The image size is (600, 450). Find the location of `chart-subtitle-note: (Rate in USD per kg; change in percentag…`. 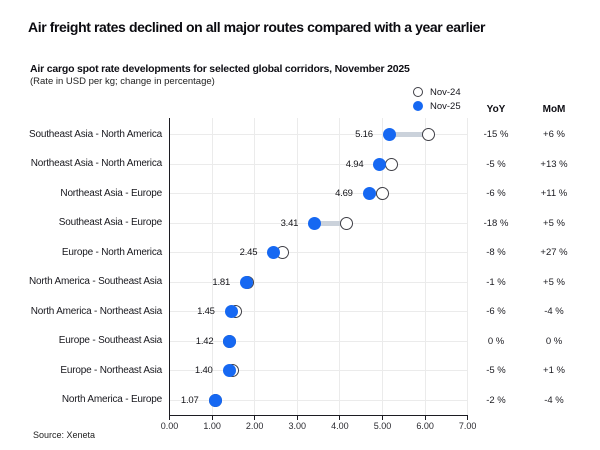

chart-subtitle-note: (Rate in USD per kg; change in percentag… is located at coordinates (122, 81).